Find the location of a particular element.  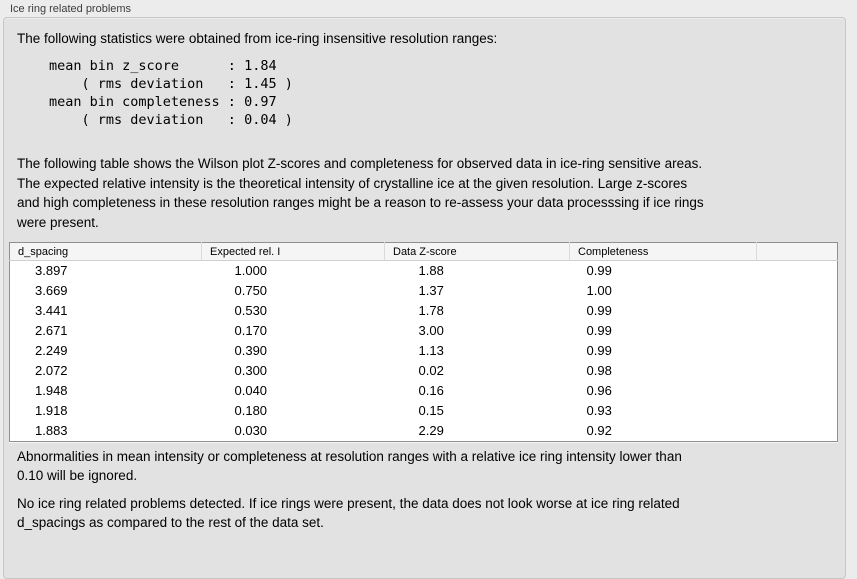

cell-d-spacing: 1.948 is located at coordinates (51, 390).